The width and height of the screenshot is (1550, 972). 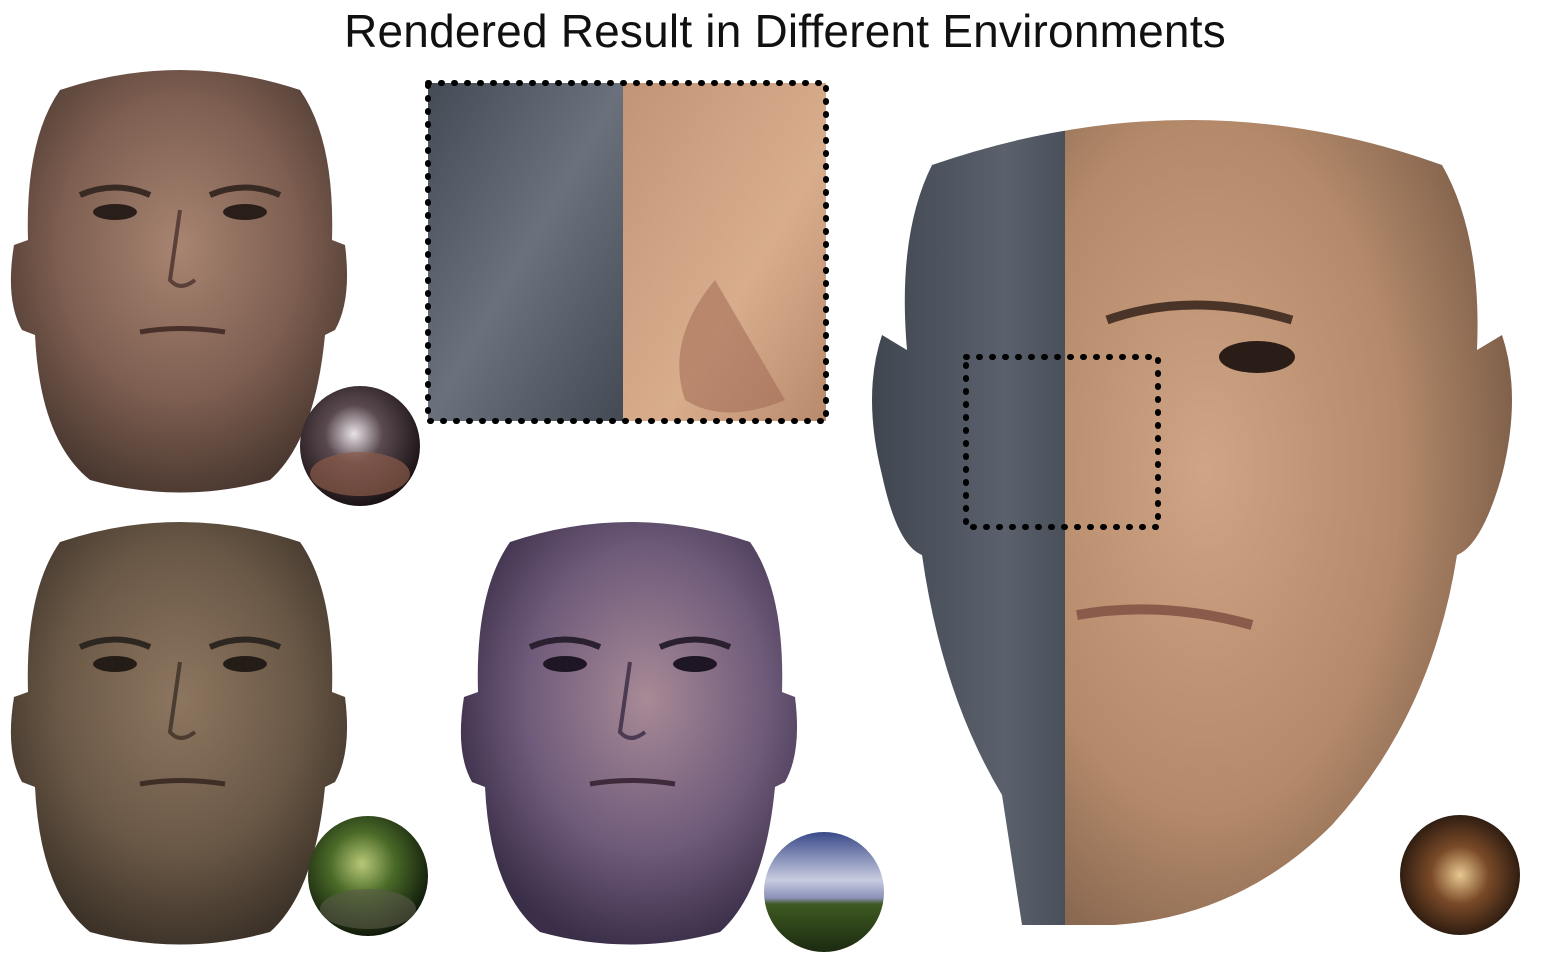 What do you see at coordinates (180, 732) in the screenshot?
I see `face-render-forest` at bounding box center [180, 732].